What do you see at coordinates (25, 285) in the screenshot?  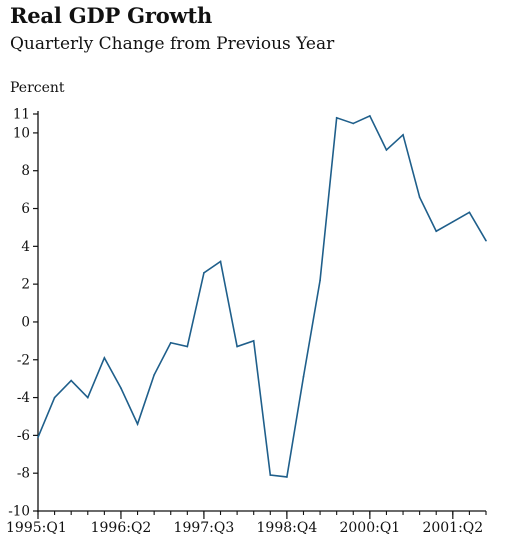 I see `y-tick-label: 2` at bounding box center [25, 285].